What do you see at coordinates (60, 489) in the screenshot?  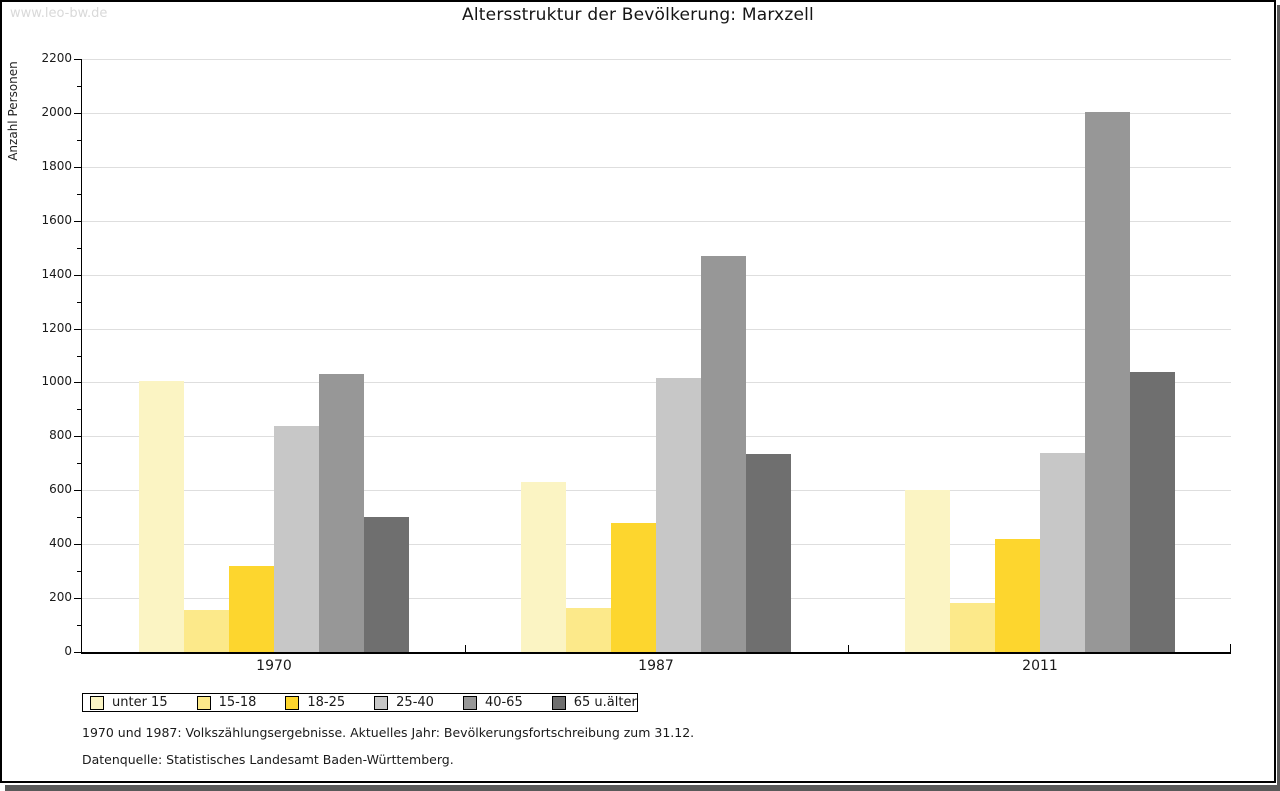 I see `y-tick-label: 600` at bounding box center [60, 489].